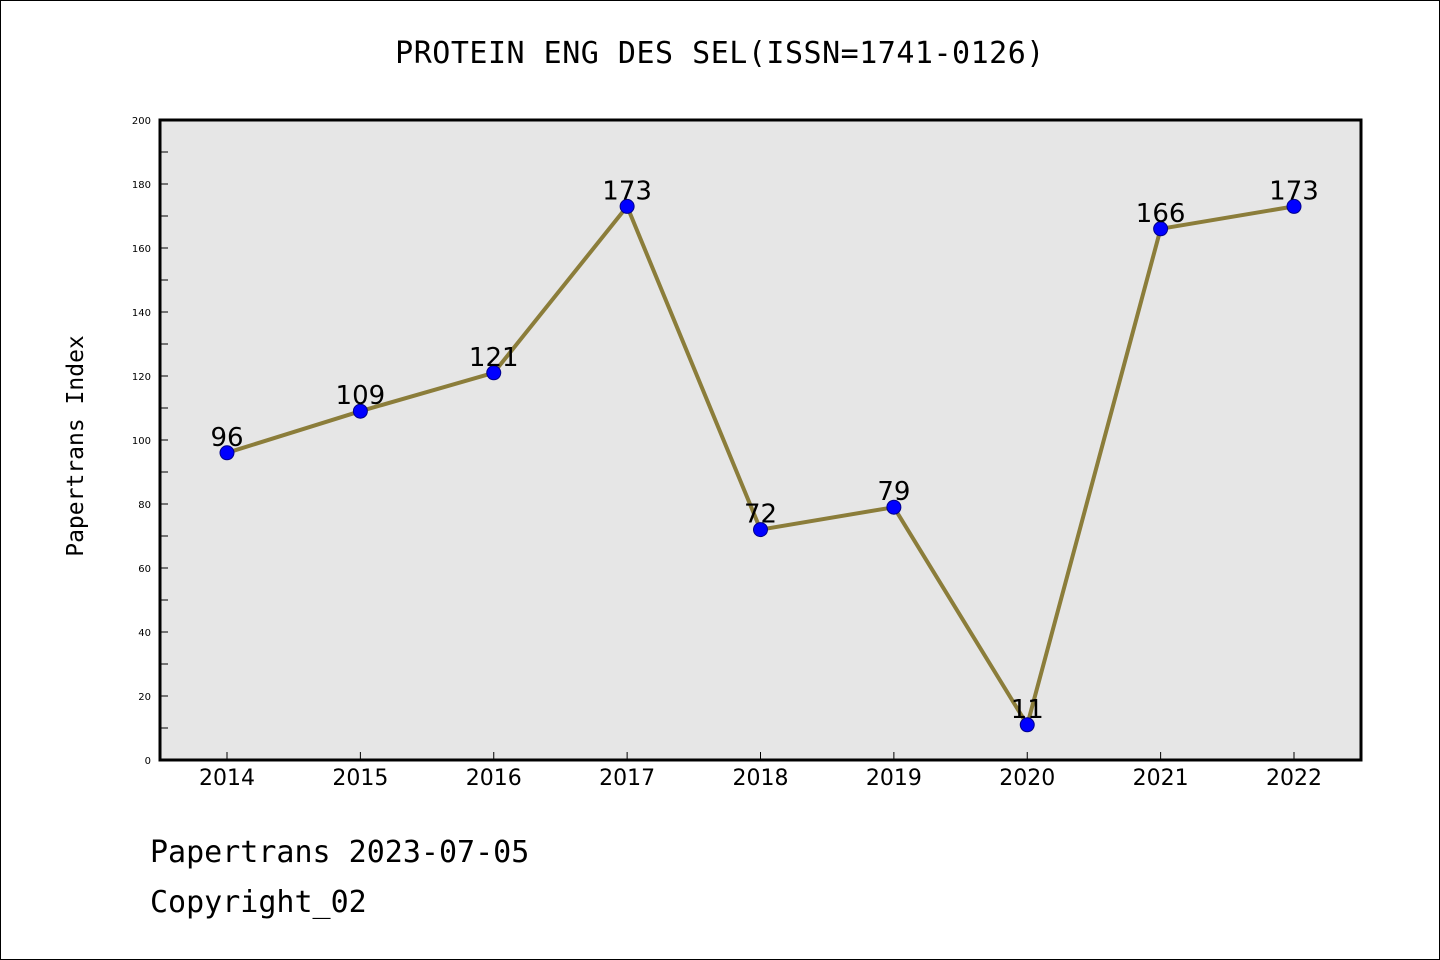 Image resolution: width=1440 pixels, height=960 pixels. What do you see at coordinates (494, 778) in the screenshot?
I see `x-tick-label: 2016` at bounding box center [494, 778].